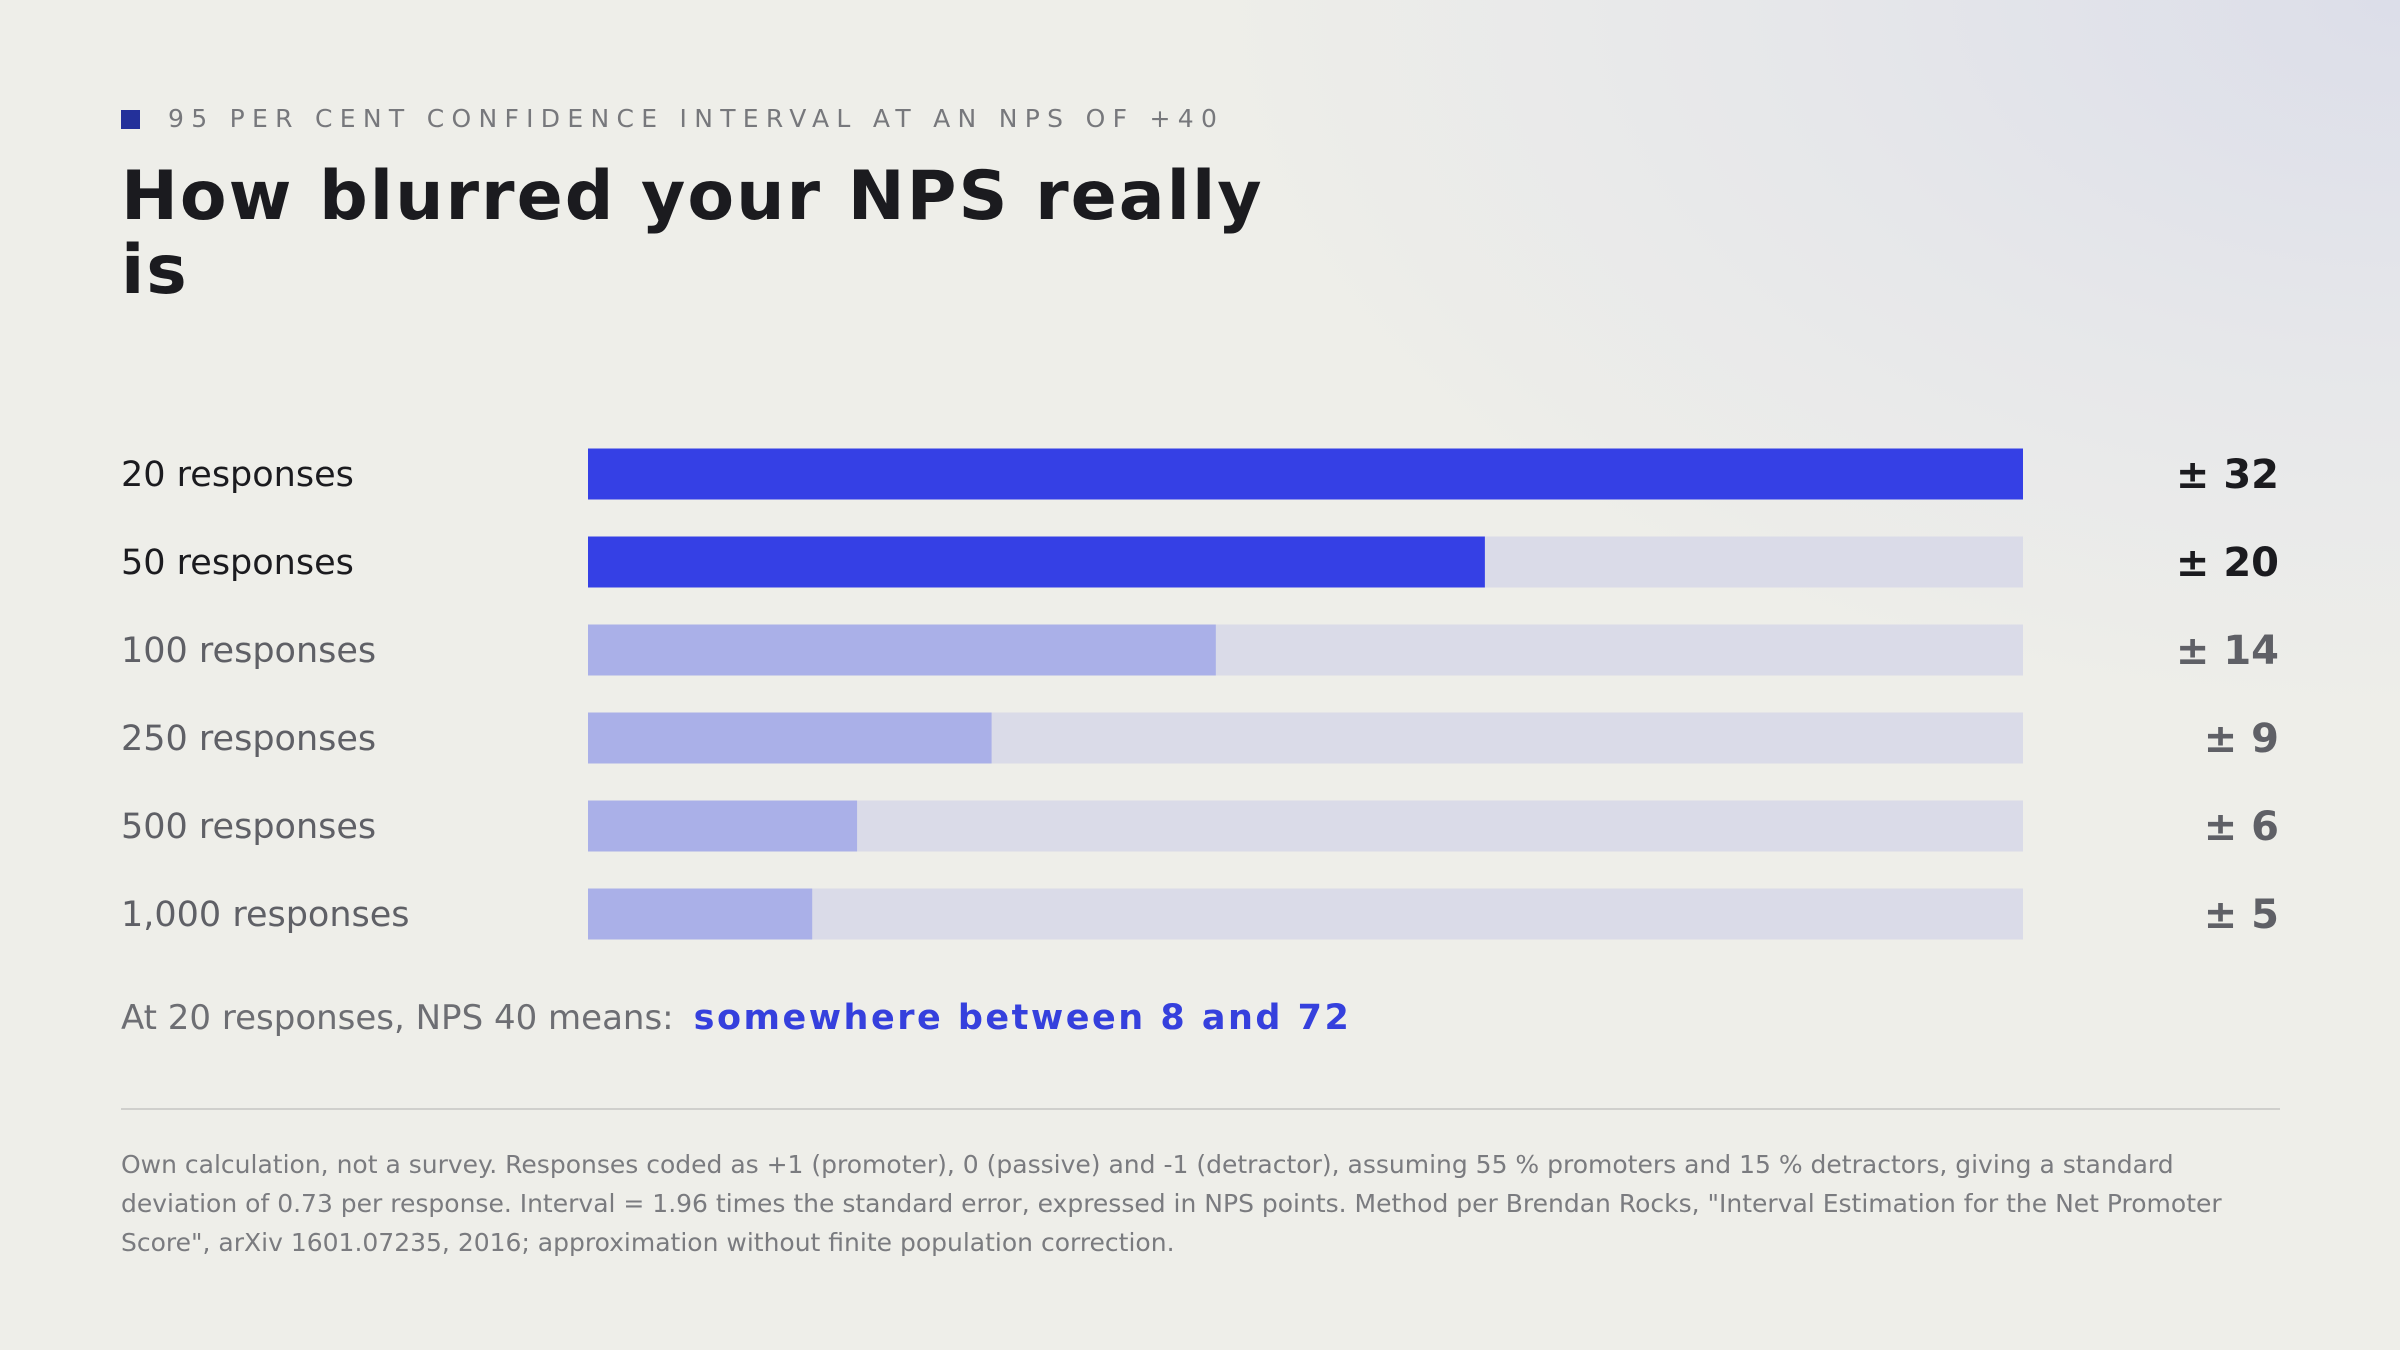  What do you see at coordinates (248, 827) in the screenshot?
I see `category-label: 500 responses` at bounding box center [248, 827].